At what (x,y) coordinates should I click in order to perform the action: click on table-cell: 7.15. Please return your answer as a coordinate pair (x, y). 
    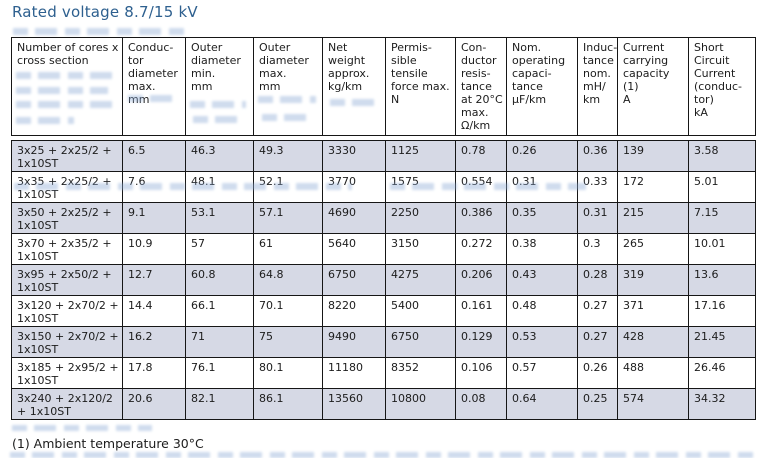
    Looking at the image, I should click on (722, 218).